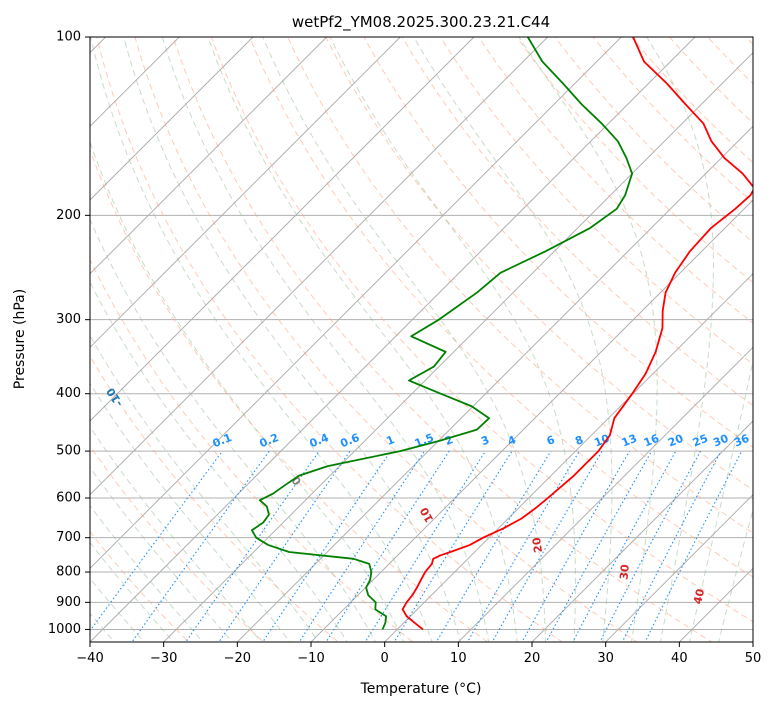 The height and width of the screenshot is (708, 775). Describe the element at coordinates (421, 22) in the screenshot. I see `chart-title: wetPf2_YM08.2025.300.23.21.C44` at that location.